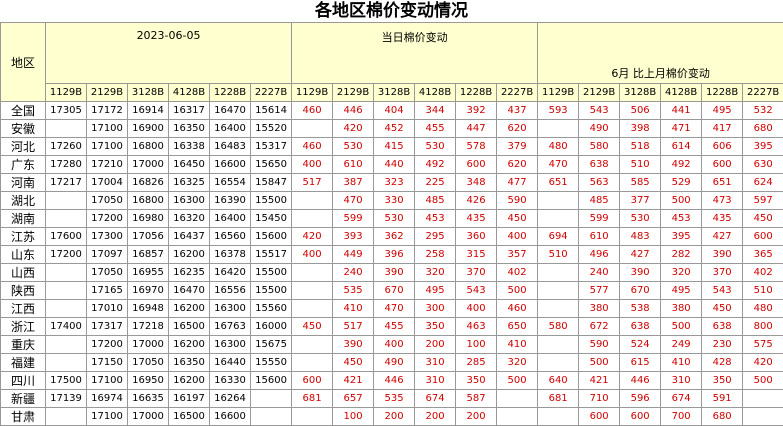 The width and height of the screenshot is (783, 426). Describe the element at coordinates (599, 273) in the screenshot. I see `monthly-change-cell: 240` at that location.